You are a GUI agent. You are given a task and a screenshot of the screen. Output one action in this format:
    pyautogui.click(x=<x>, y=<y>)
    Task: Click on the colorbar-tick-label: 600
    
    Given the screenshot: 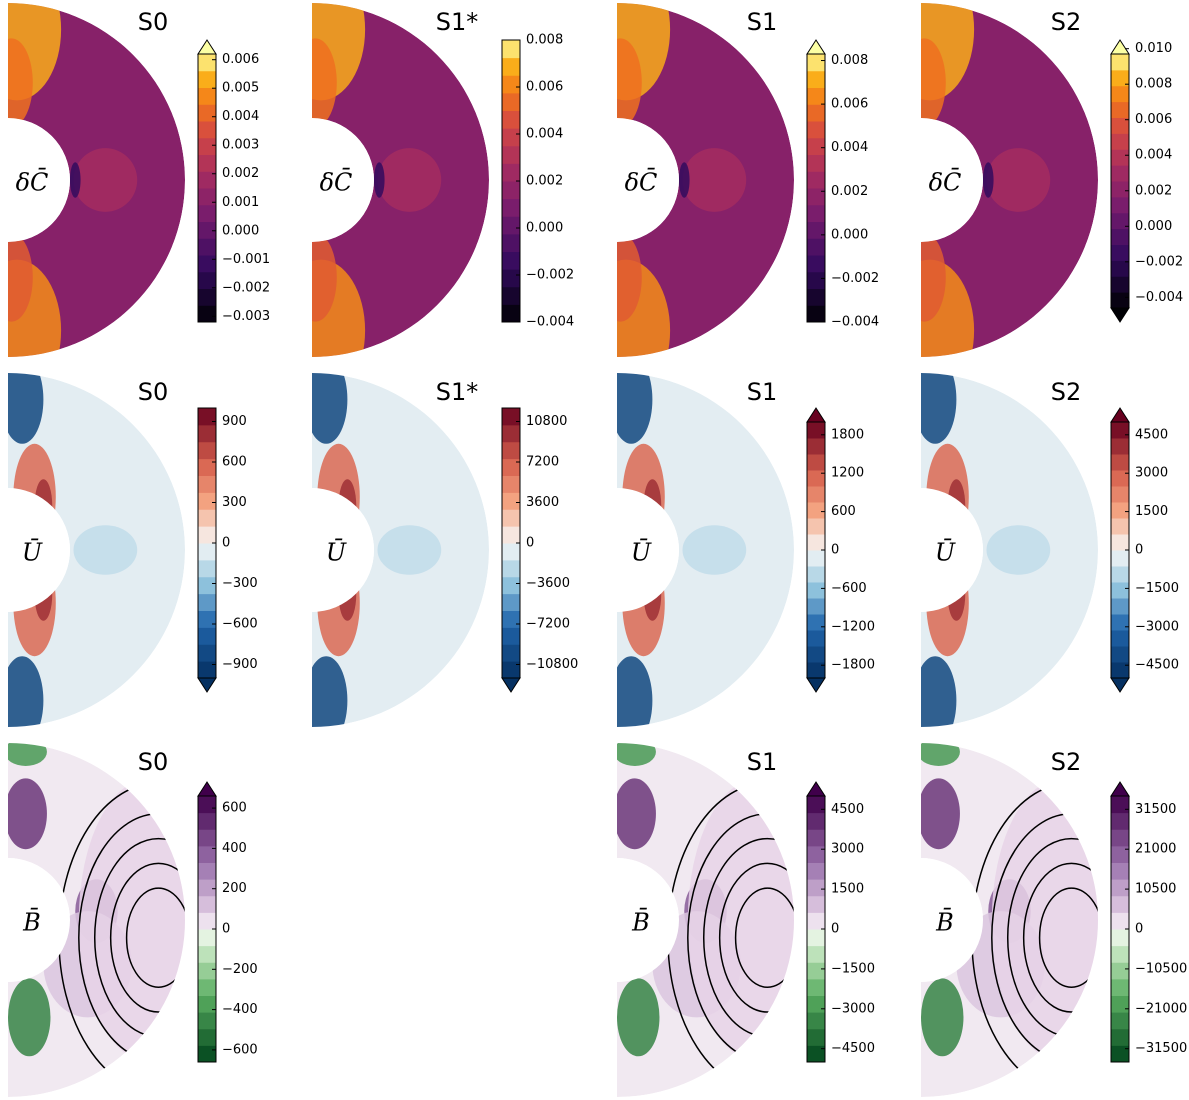 What is the action you would take?
    pyautogui.click(x=234, y=462)
    